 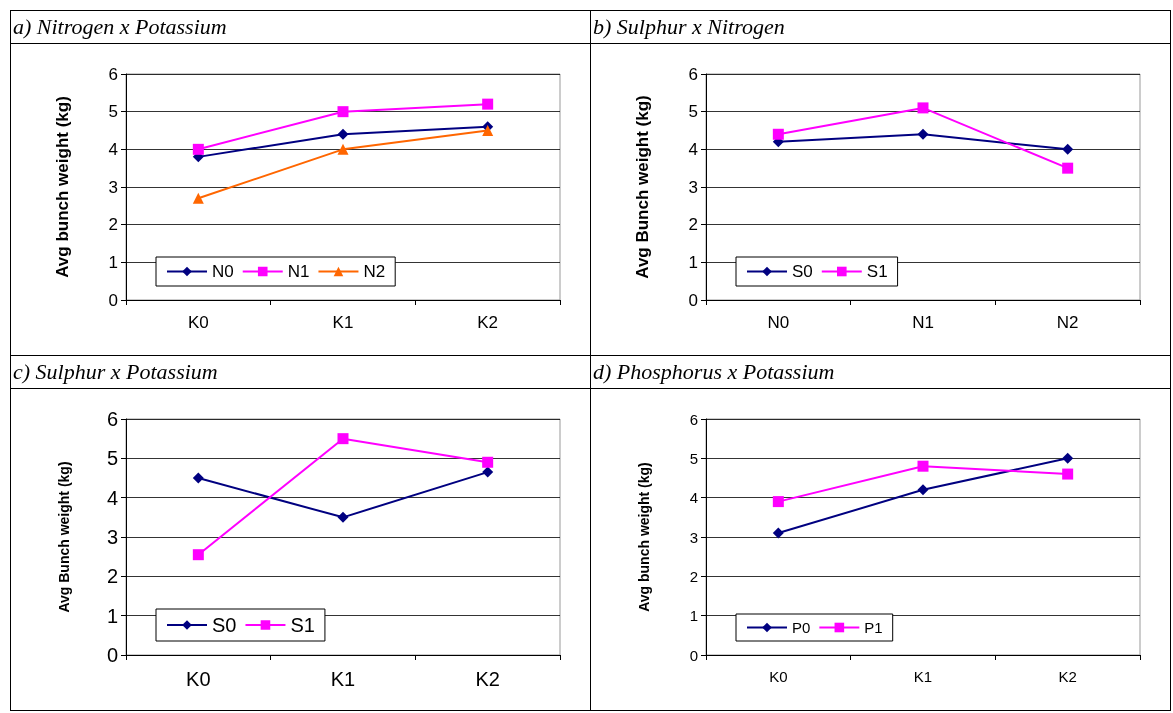 What do you see at coordinates (873, 627) in the screenshot?
I see `legend-label: P1` at bounding box center [873, 627].